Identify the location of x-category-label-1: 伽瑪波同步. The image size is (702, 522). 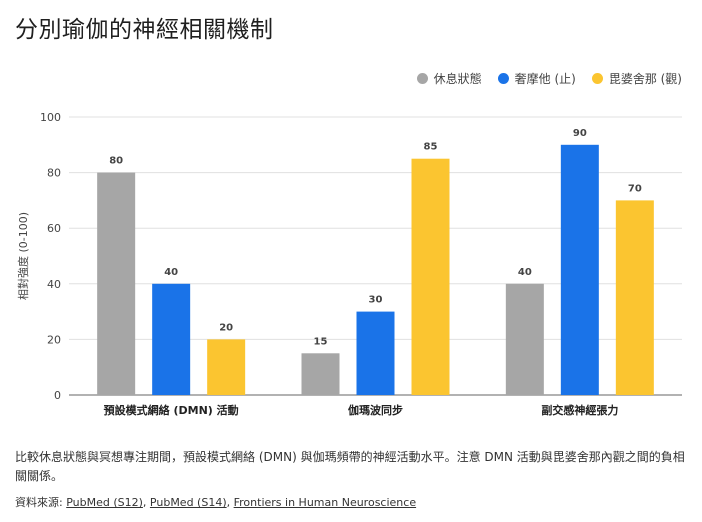
(375, 410).